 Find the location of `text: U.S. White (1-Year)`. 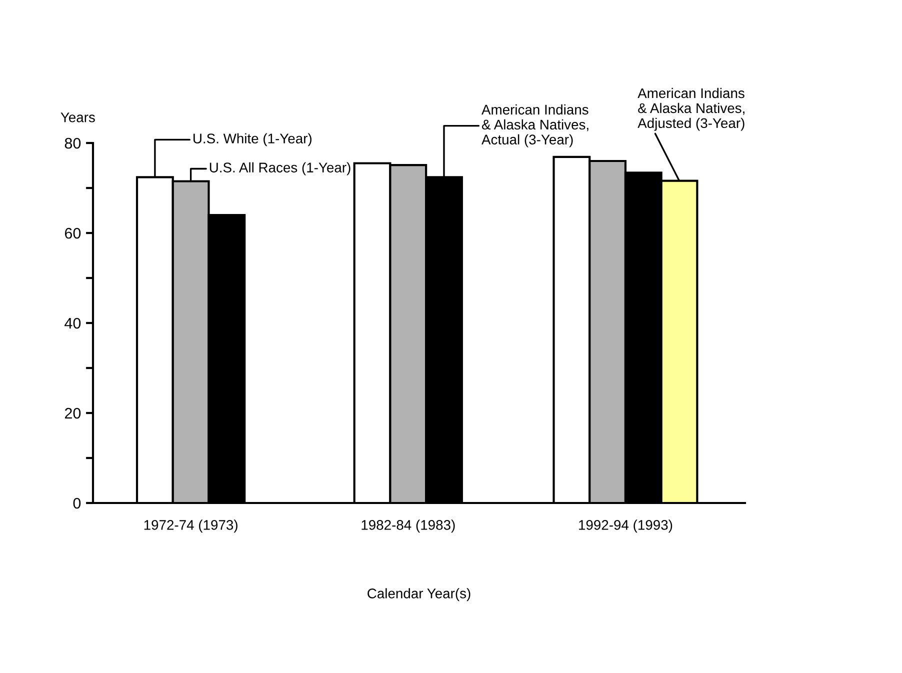

text: U.S. White (1-Year) is located at coordinates (253, 139).